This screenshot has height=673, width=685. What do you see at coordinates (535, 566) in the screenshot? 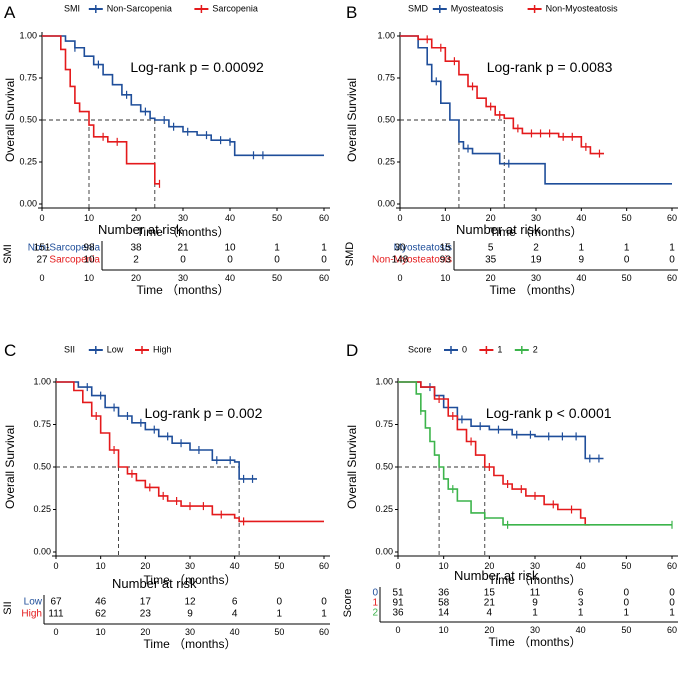
I see `x-tick-label: 30` at bounding box center [535, 566].